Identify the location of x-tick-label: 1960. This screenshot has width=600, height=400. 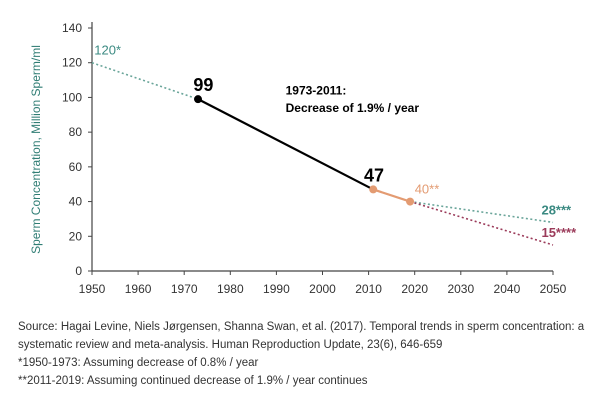
(138, 289).